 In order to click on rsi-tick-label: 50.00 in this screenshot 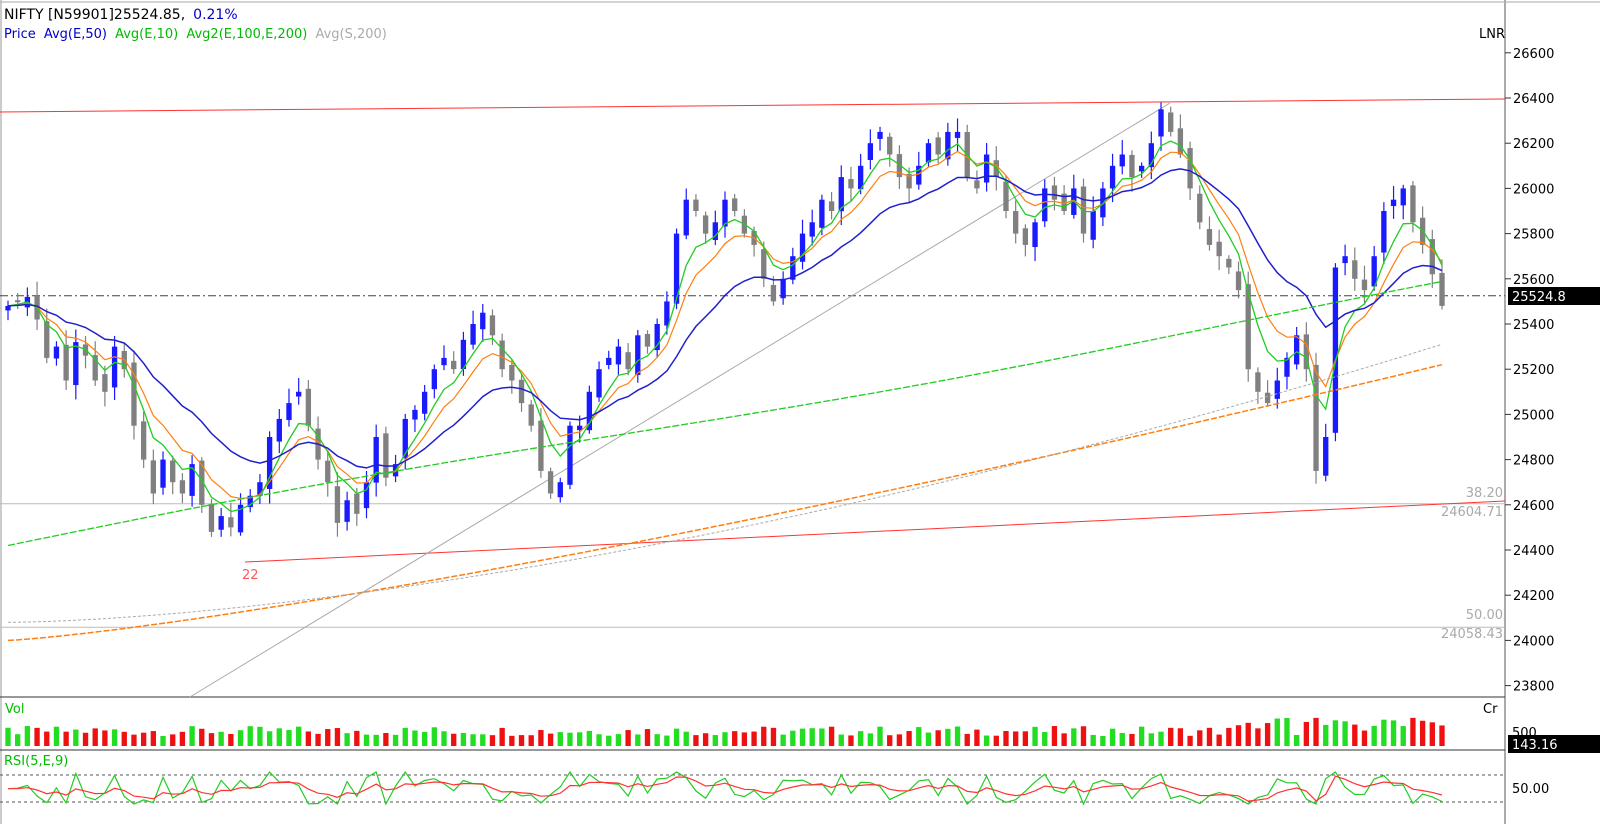, I will do `click(1530, 789)`.